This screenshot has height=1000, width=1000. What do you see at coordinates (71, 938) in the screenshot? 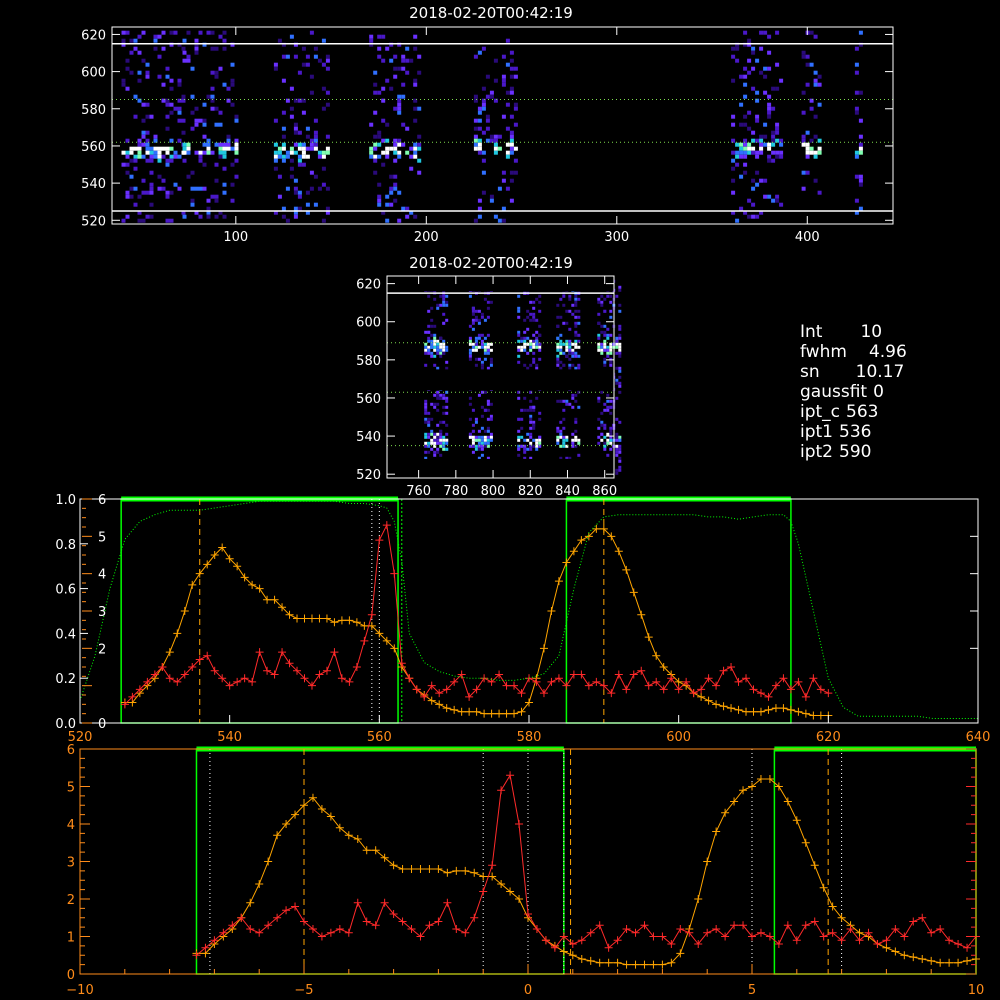
I see `y-tick-label: 1` at bounding box center [71, 938].